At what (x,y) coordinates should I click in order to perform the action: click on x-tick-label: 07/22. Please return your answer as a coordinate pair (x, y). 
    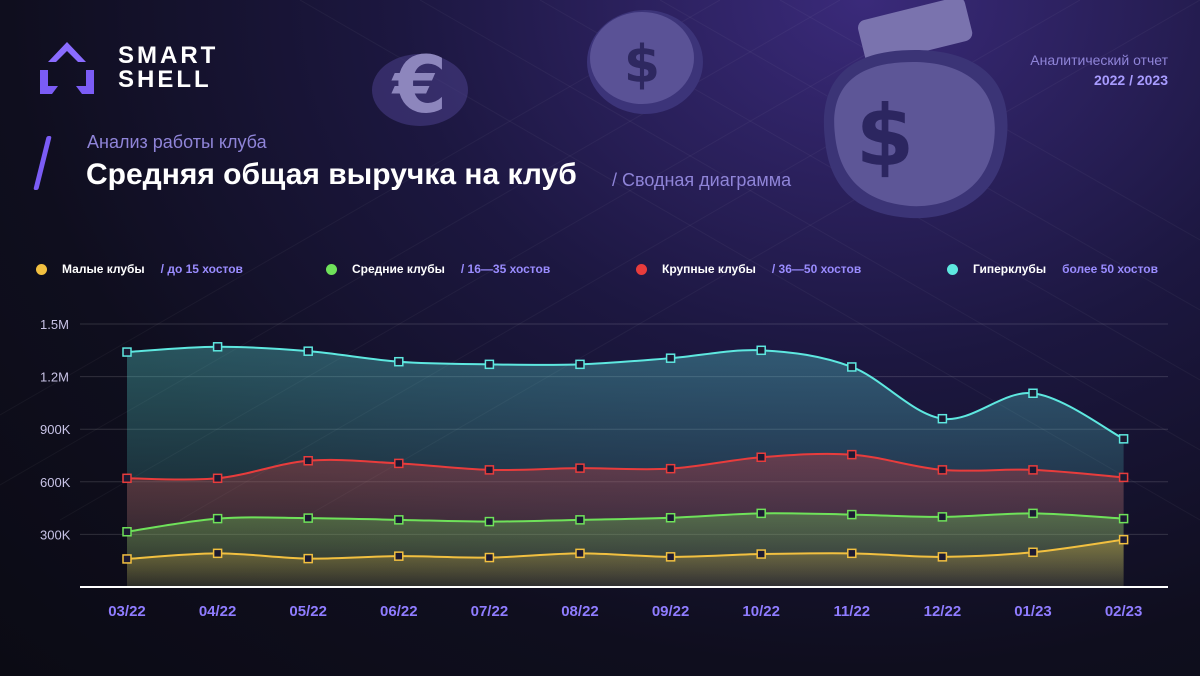
    Looking at the image, I should click on (490, 611).